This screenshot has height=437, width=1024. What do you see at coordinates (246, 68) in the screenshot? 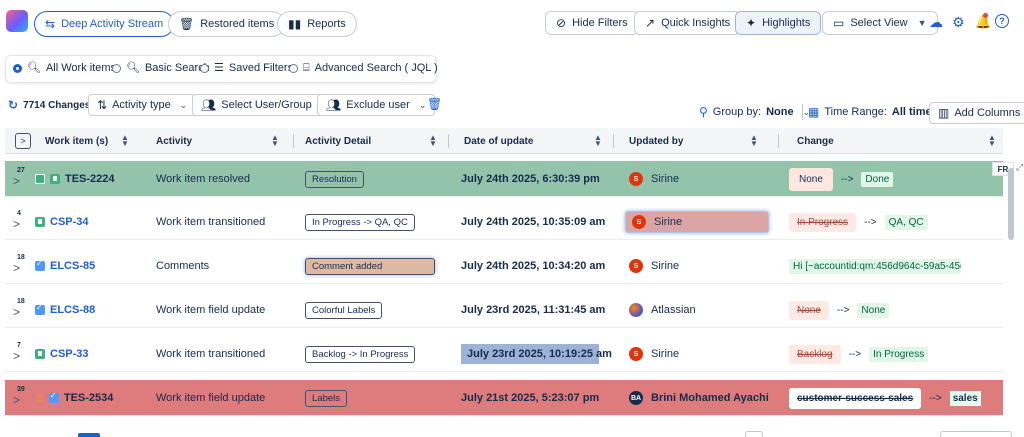
I see `search-saved-filters: ☰ Saved Filters` at bounding box center [246, 68].